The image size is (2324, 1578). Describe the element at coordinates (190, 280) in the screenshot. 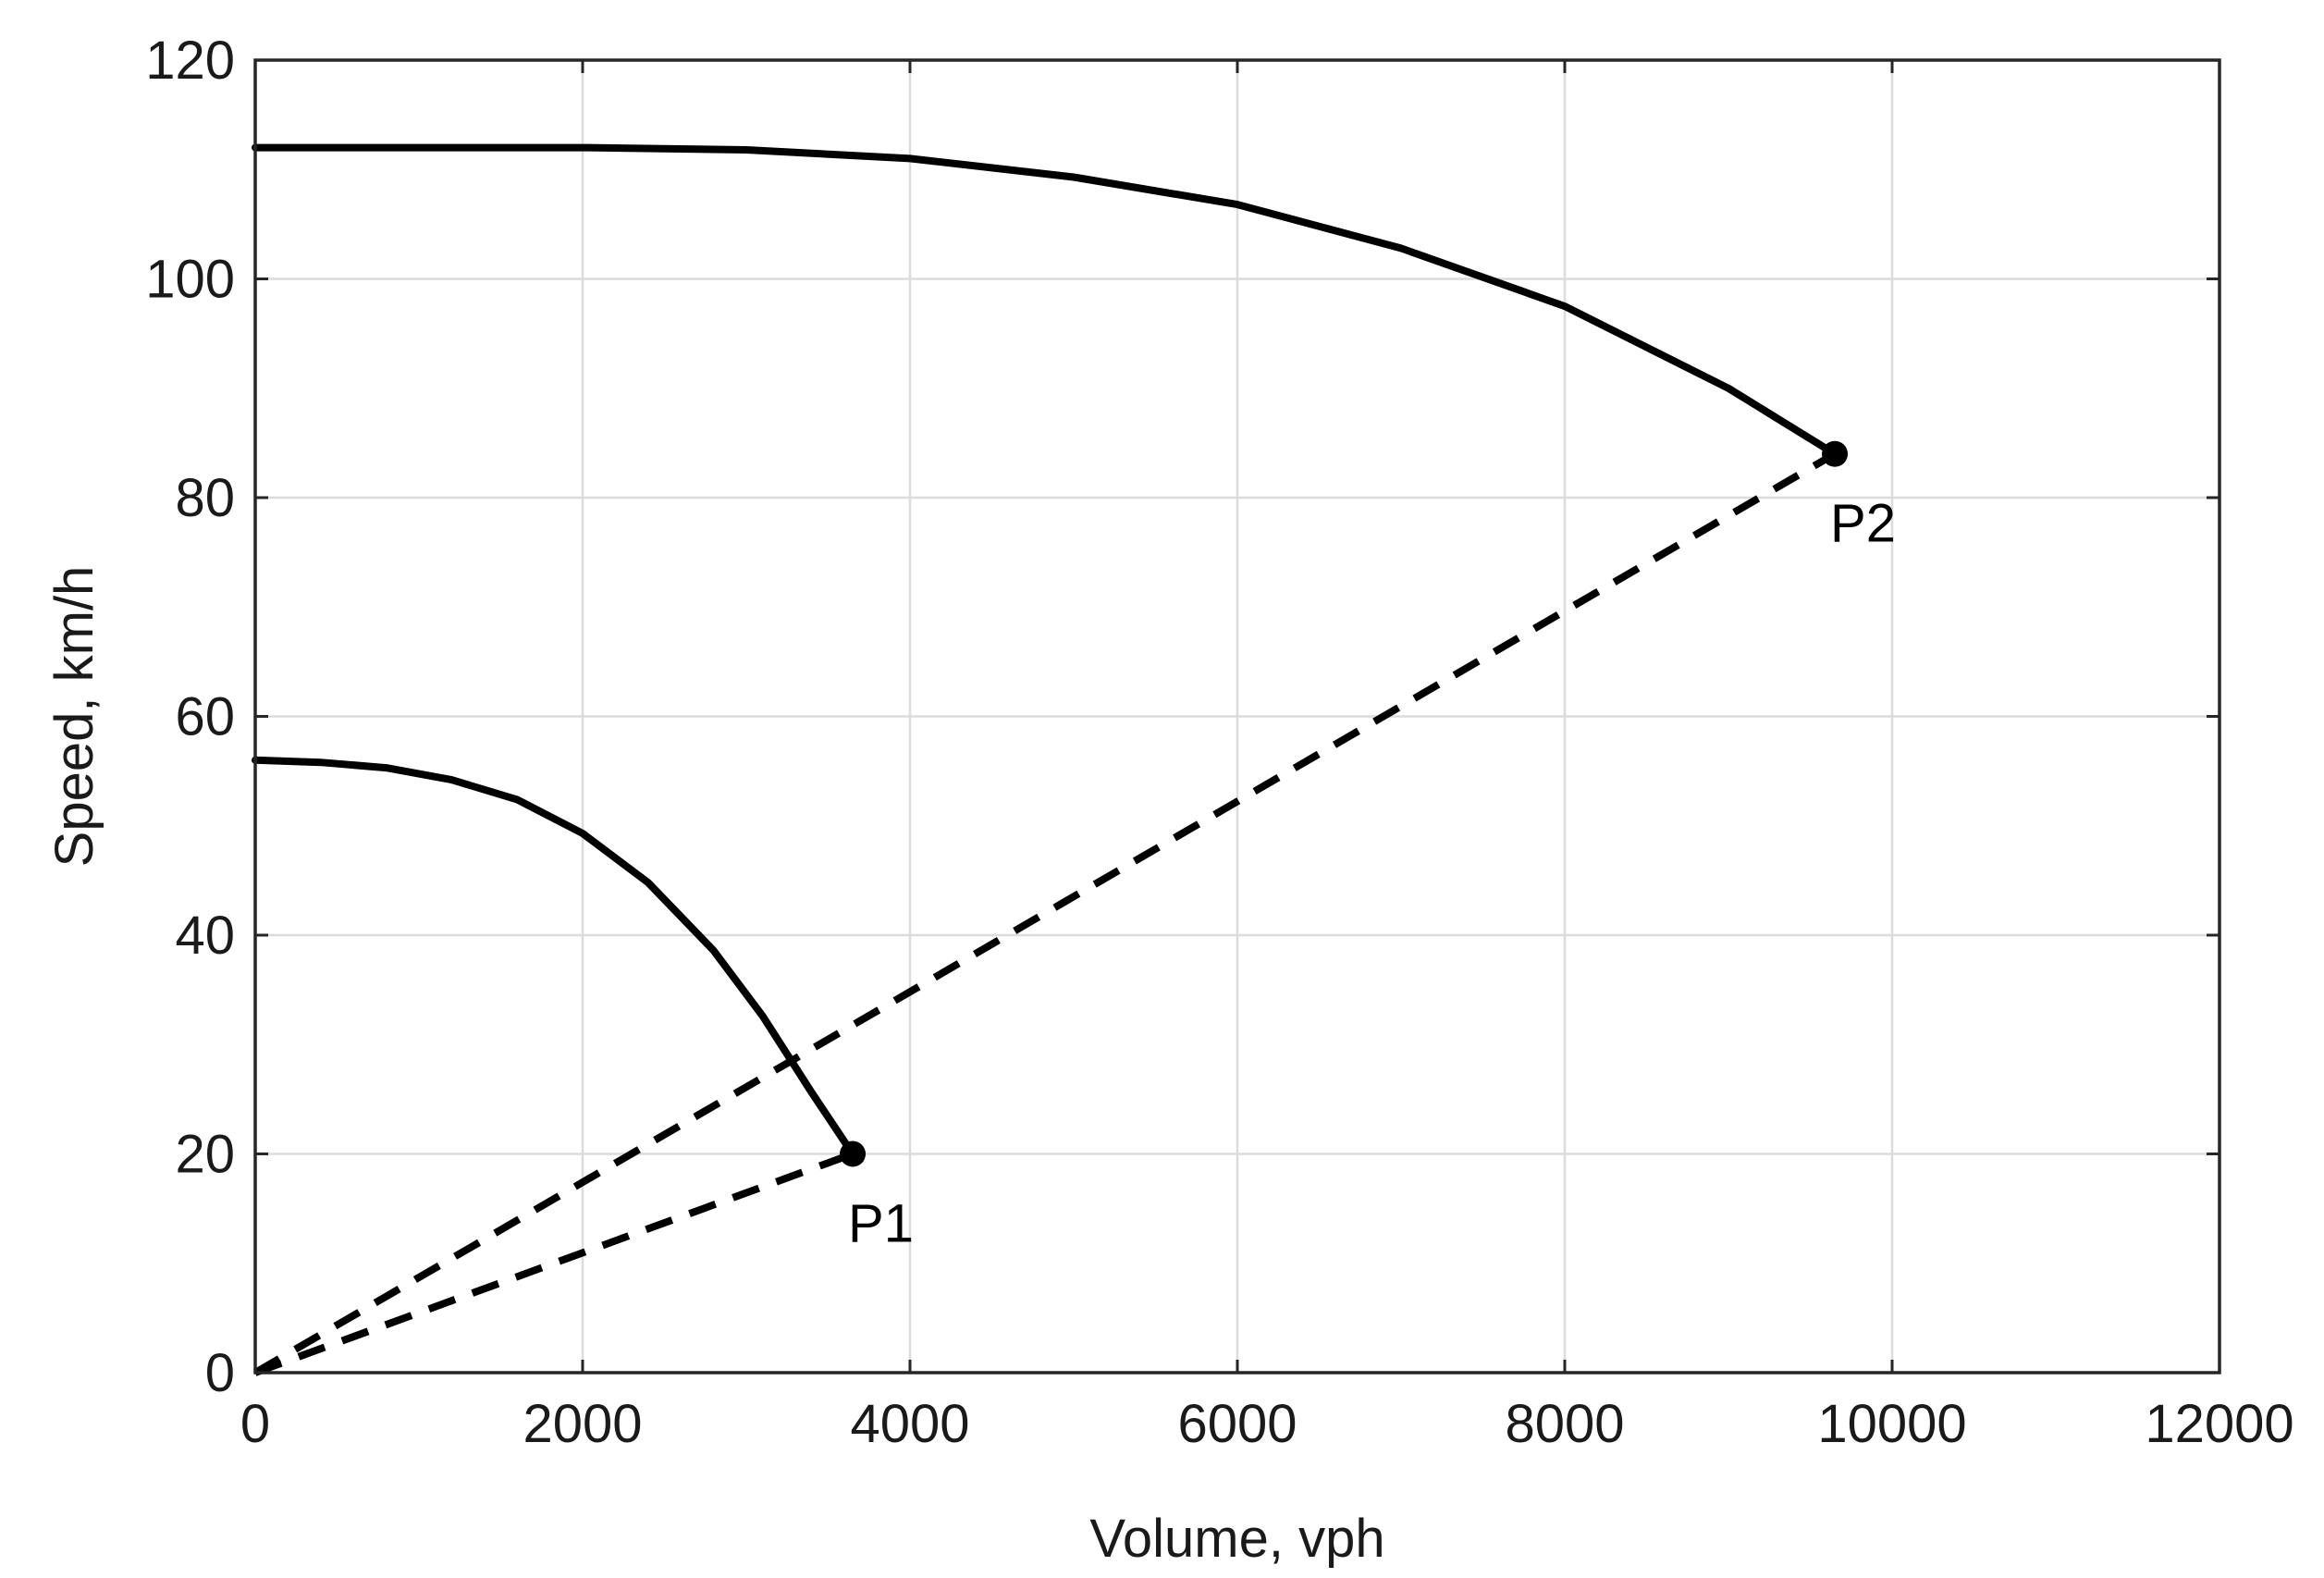

I see `y-tick-label: 100` at that location.